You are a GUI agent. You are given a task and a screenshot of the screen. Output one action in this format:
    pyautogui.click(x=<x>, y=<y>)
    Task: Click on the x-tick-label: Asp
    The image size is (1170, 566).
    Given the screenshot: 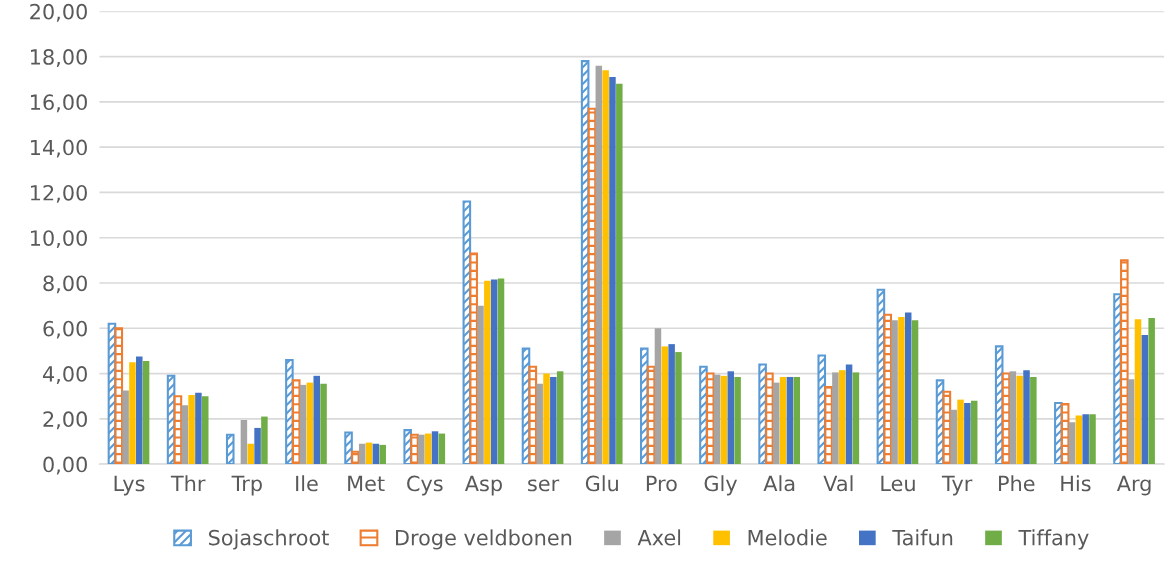 What is the action you would take?
    pyautogui.click(x=483, y=485)
    